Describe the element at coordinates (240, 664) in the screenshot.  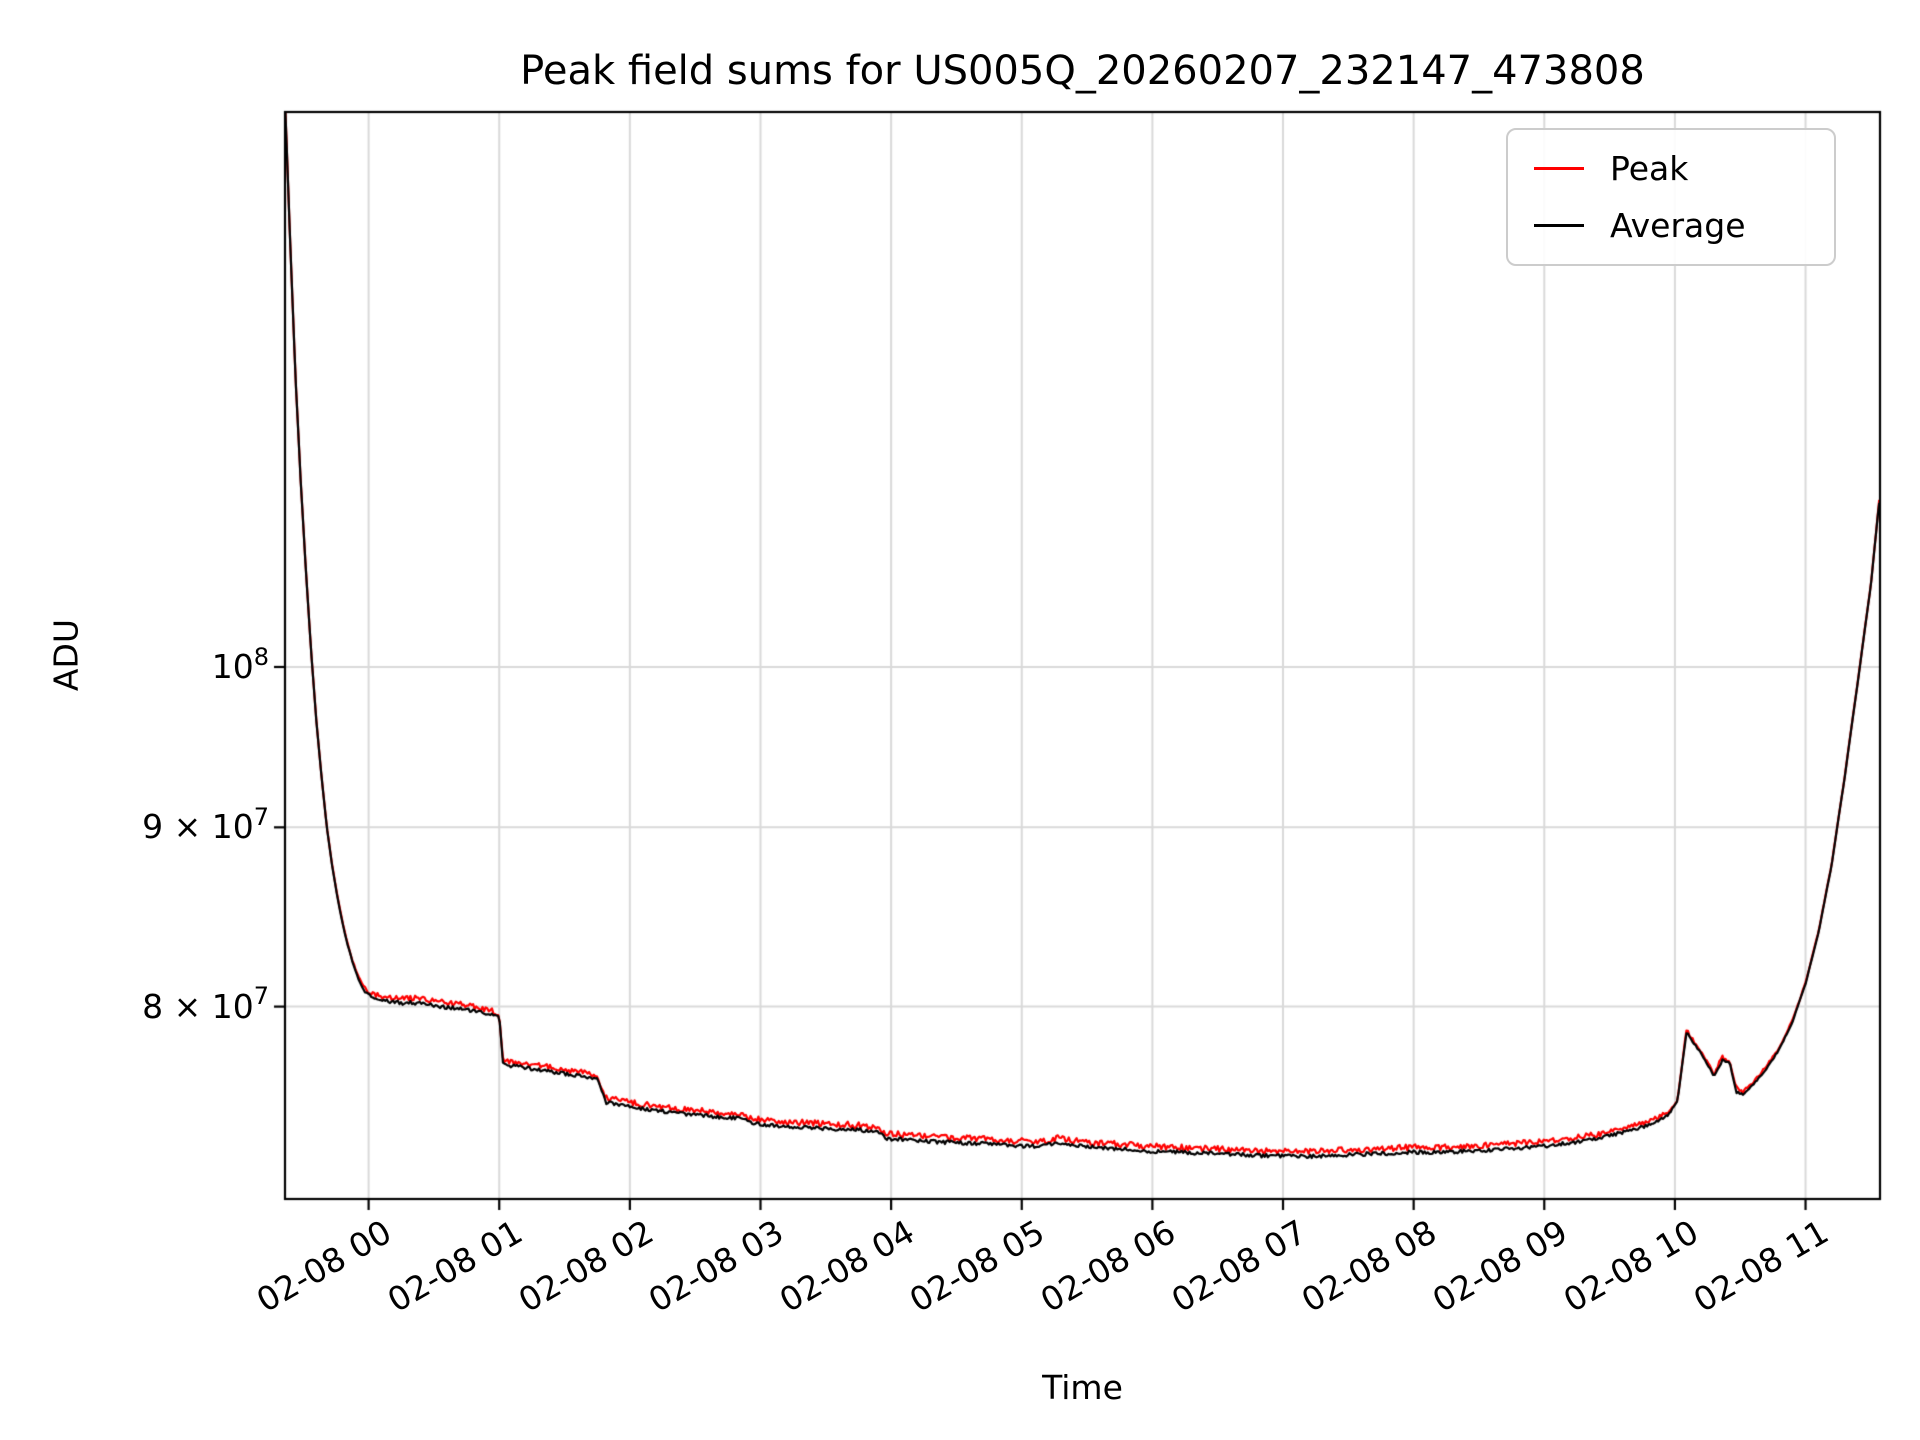
I see `y-tick-label: 108` at that location.